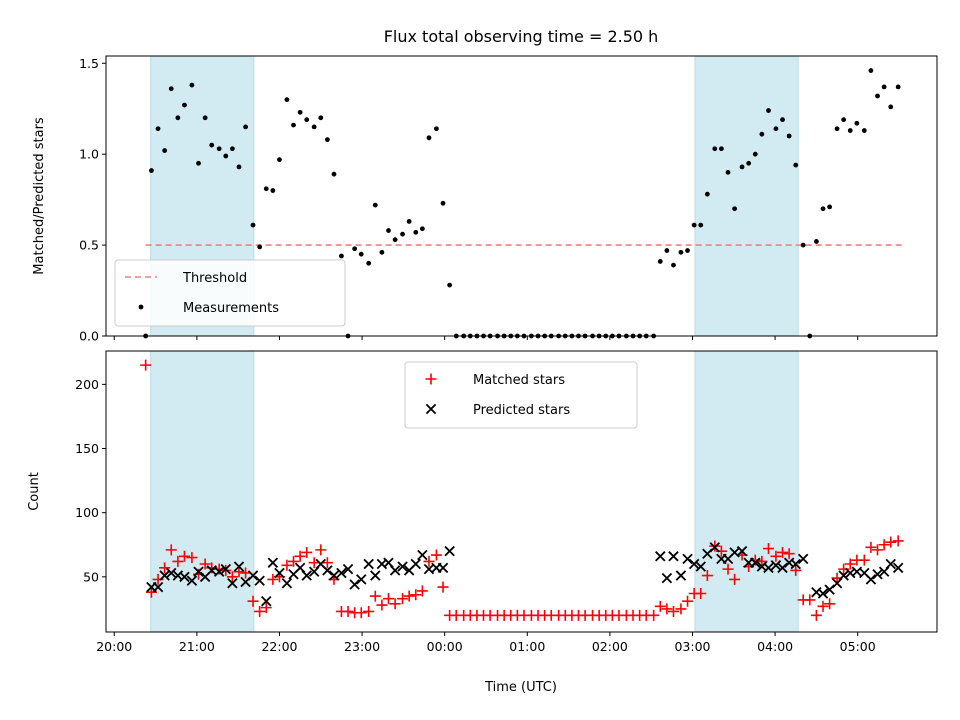 The width and height of the screenshot is (960, 720). I want to click on x-tick-label: 23:00, so click(362, 646).